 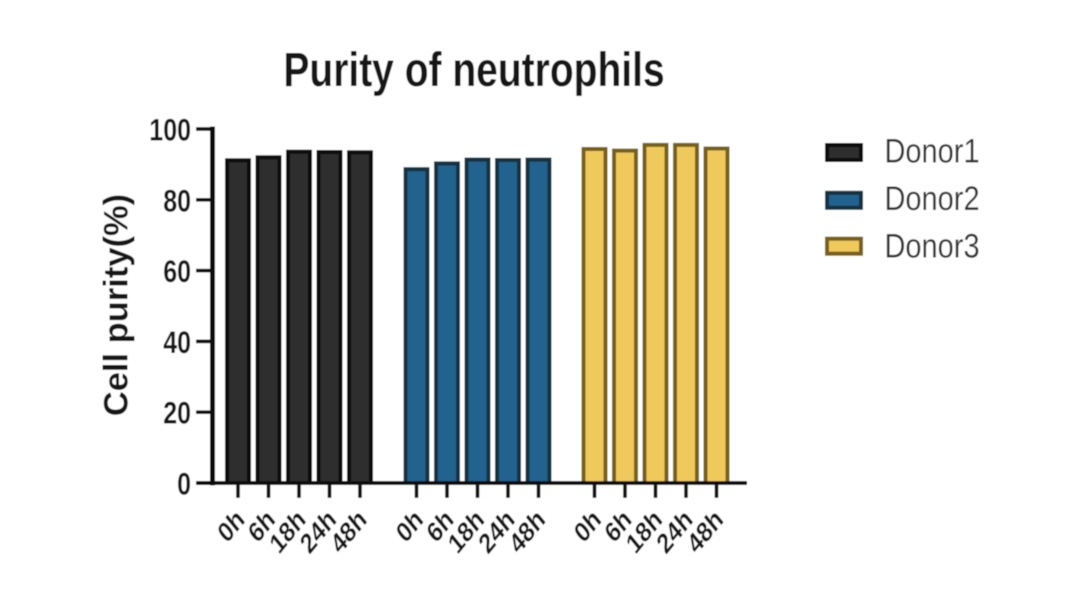 What do you see at coordinates (932, 198) in the screenshot?
I see `svg-text: Donor2` at bounding box center [932, 198].